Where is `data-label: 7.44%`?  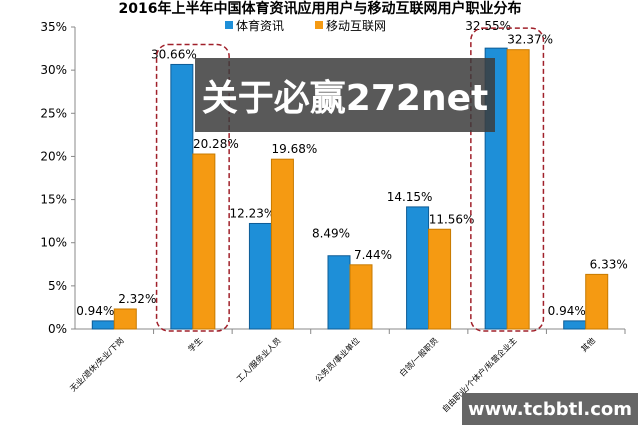 data-label: 7.44% is located at coordinates (373, 255).